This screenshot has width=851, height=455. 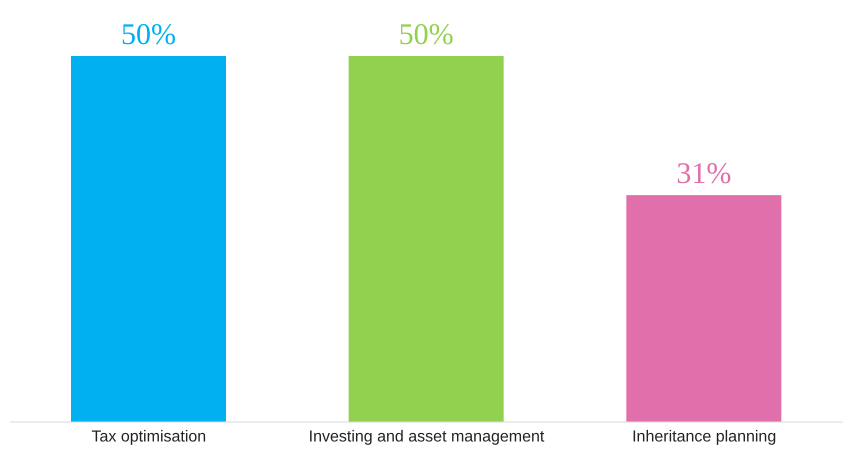 I want to click on x-tick-label: Inheritance planning, so click(x=704, y=437).